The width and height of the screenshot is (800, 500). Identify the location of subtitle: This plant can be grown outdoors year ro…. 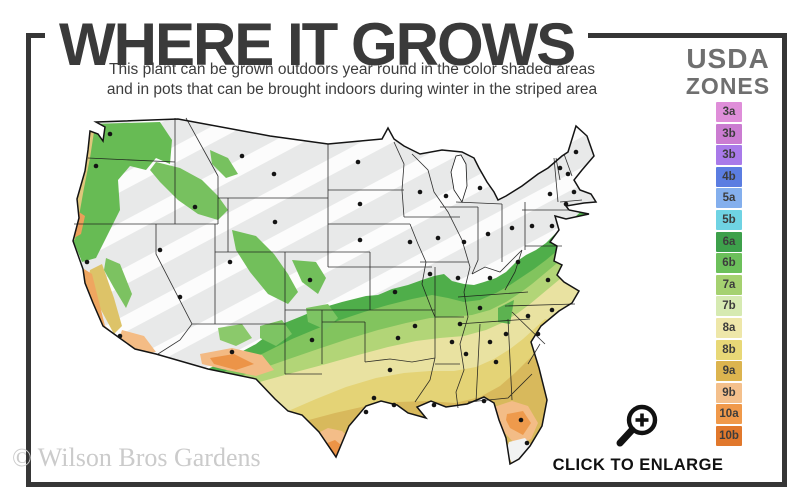
(352, 80).